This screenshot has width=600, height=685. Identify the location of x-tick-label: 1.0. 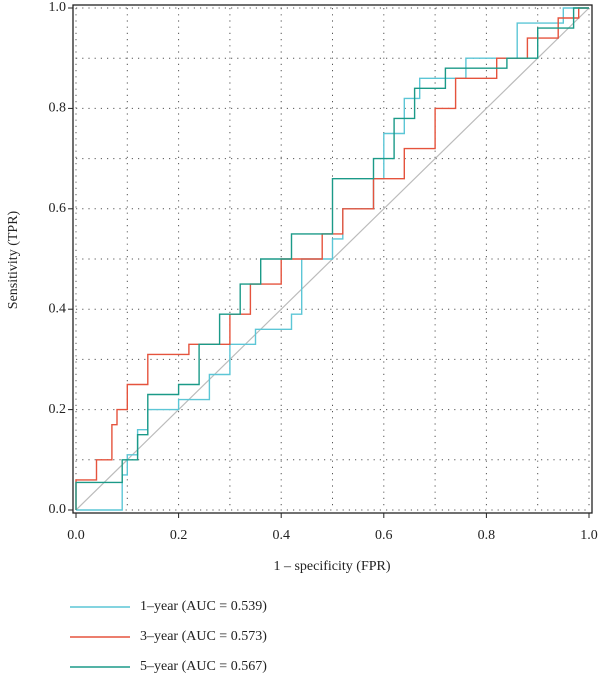
(589, 535).